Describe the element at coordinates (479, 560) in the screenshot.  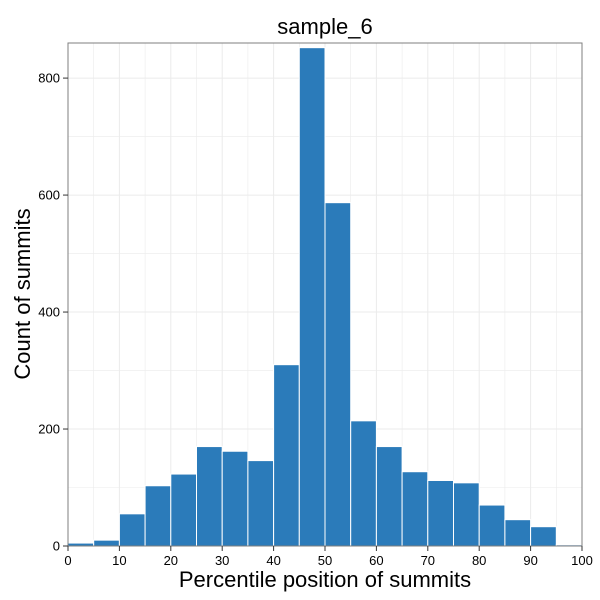
I see `x-tick-label: 80` at that location.